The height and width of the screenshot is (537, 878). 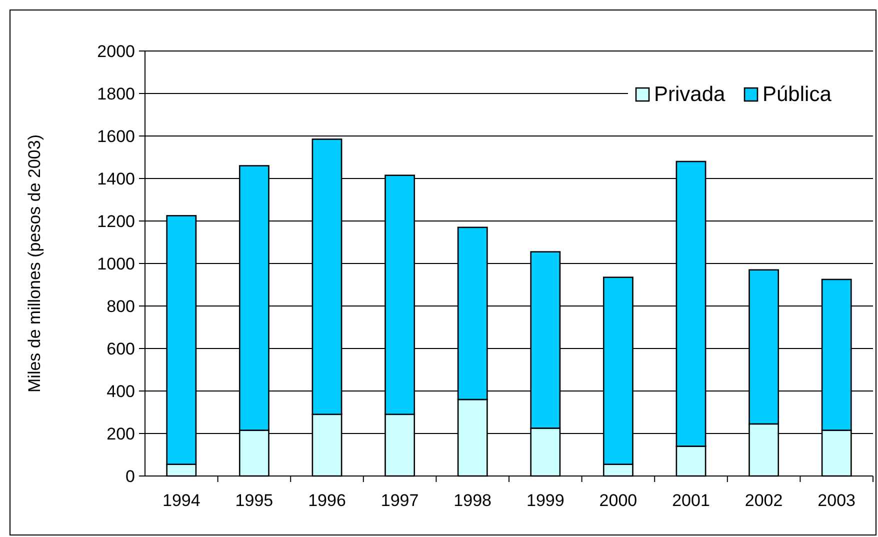 I want to click on x-tick-label: 1995, so click(x=254, y=500).